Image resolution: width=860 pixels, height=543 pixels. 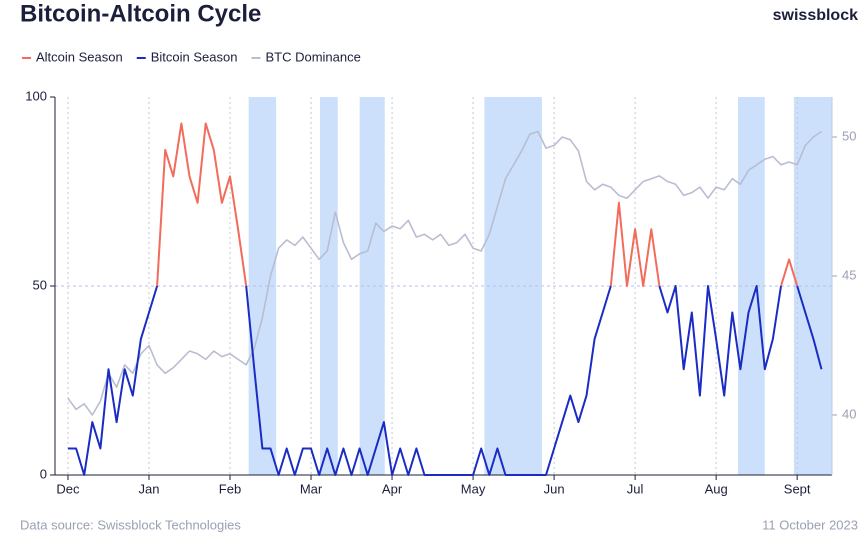 I want to click on shaded-region, so click(x=328, y=286).